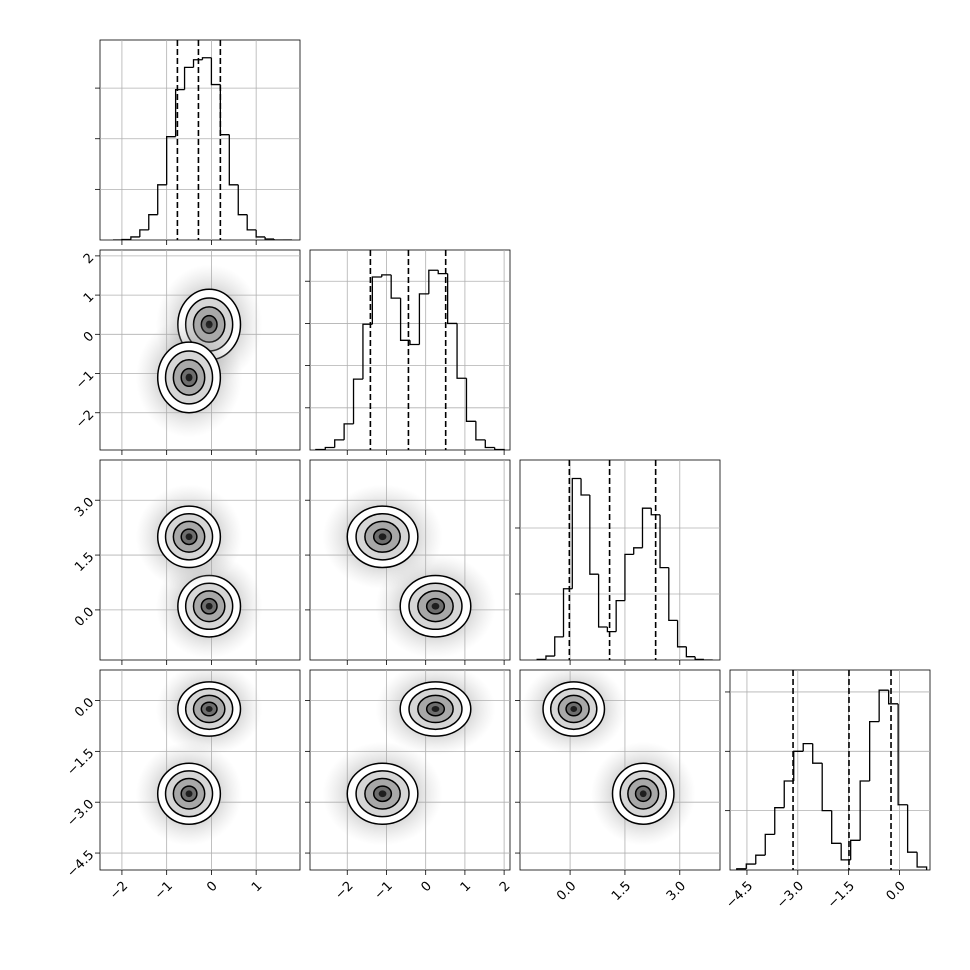 The width and height of the screenshot is (970, 970). What do you see at coordinates (841, 895) in the screenshot?
I see `x-tick-label: −1.5` at bounding box center [841, 895].